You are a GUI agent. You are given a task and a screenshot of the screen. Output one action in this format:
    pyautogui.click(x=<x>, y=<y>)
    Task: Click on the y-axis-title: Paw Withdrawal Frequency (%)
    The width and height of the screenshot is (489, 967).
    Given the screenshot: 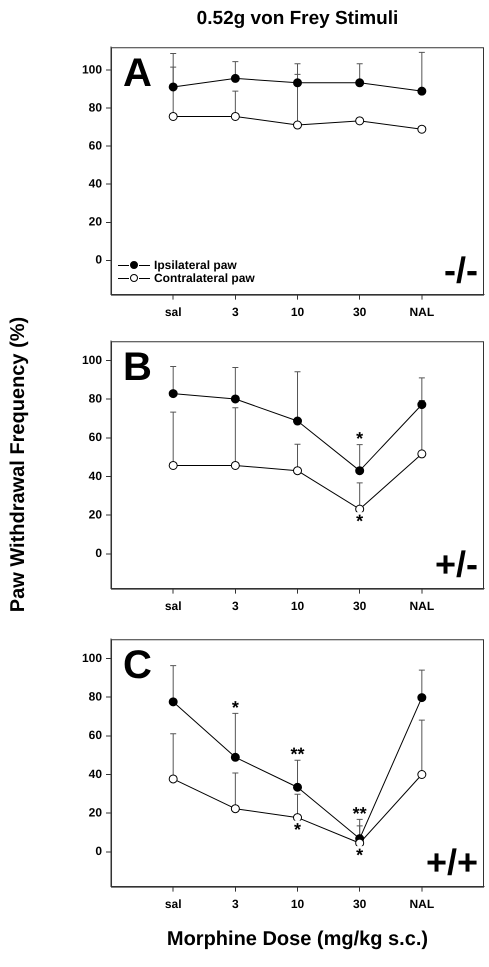 What is the action you would take?
    pyautogui.click(x=18, y=465)
    